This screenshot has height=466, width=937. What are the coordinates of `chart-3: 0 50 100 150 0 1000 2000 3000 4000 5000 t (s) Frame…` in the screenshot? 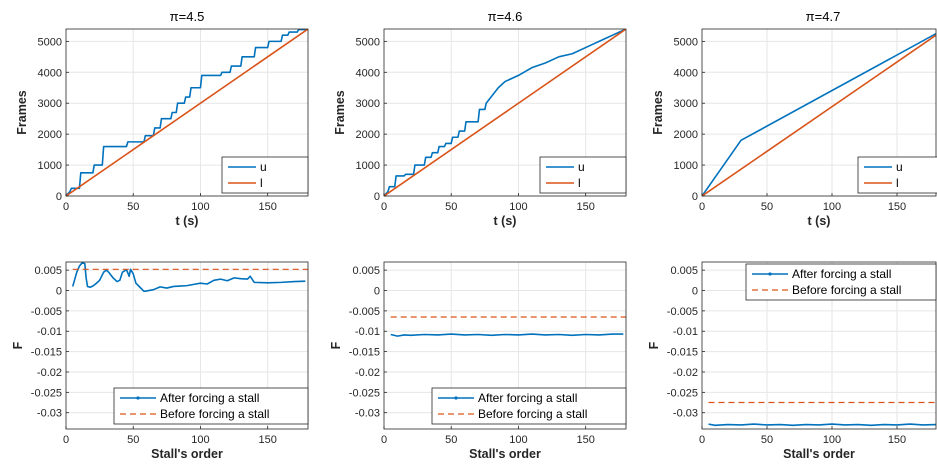 It's located at (794, 118).